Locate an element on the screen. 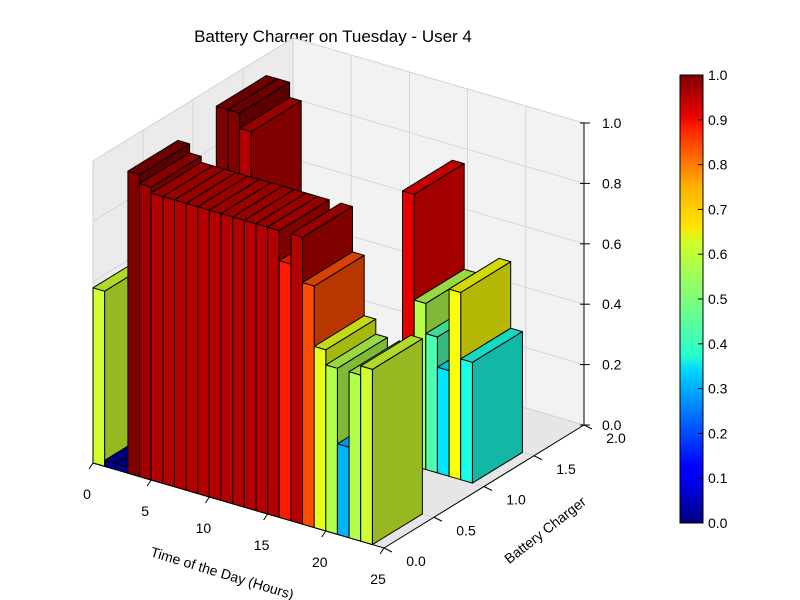 The height and width of the screenshot is (600, 800). colorbar-tick-label: 0.5 is located at coordinates (718, 299).